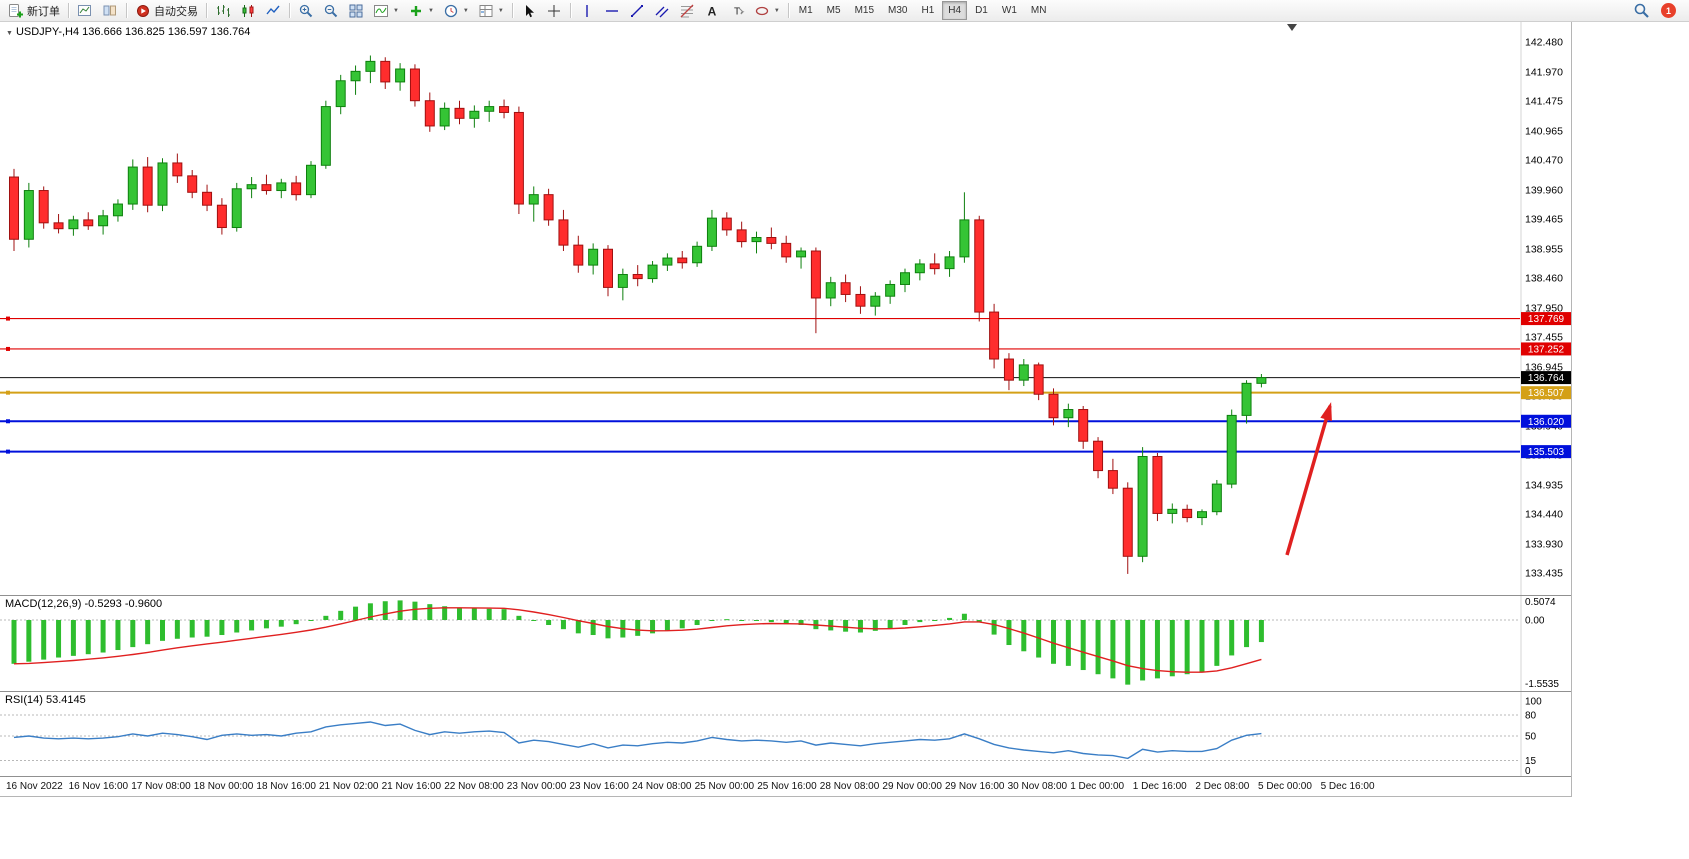 This screenshot has width=1689, height=859. What do you see at coordinates (1222, 786) in the screenshot?
I see `time-label: 2 Dec 08:00` at bounding box center [1222, 786].